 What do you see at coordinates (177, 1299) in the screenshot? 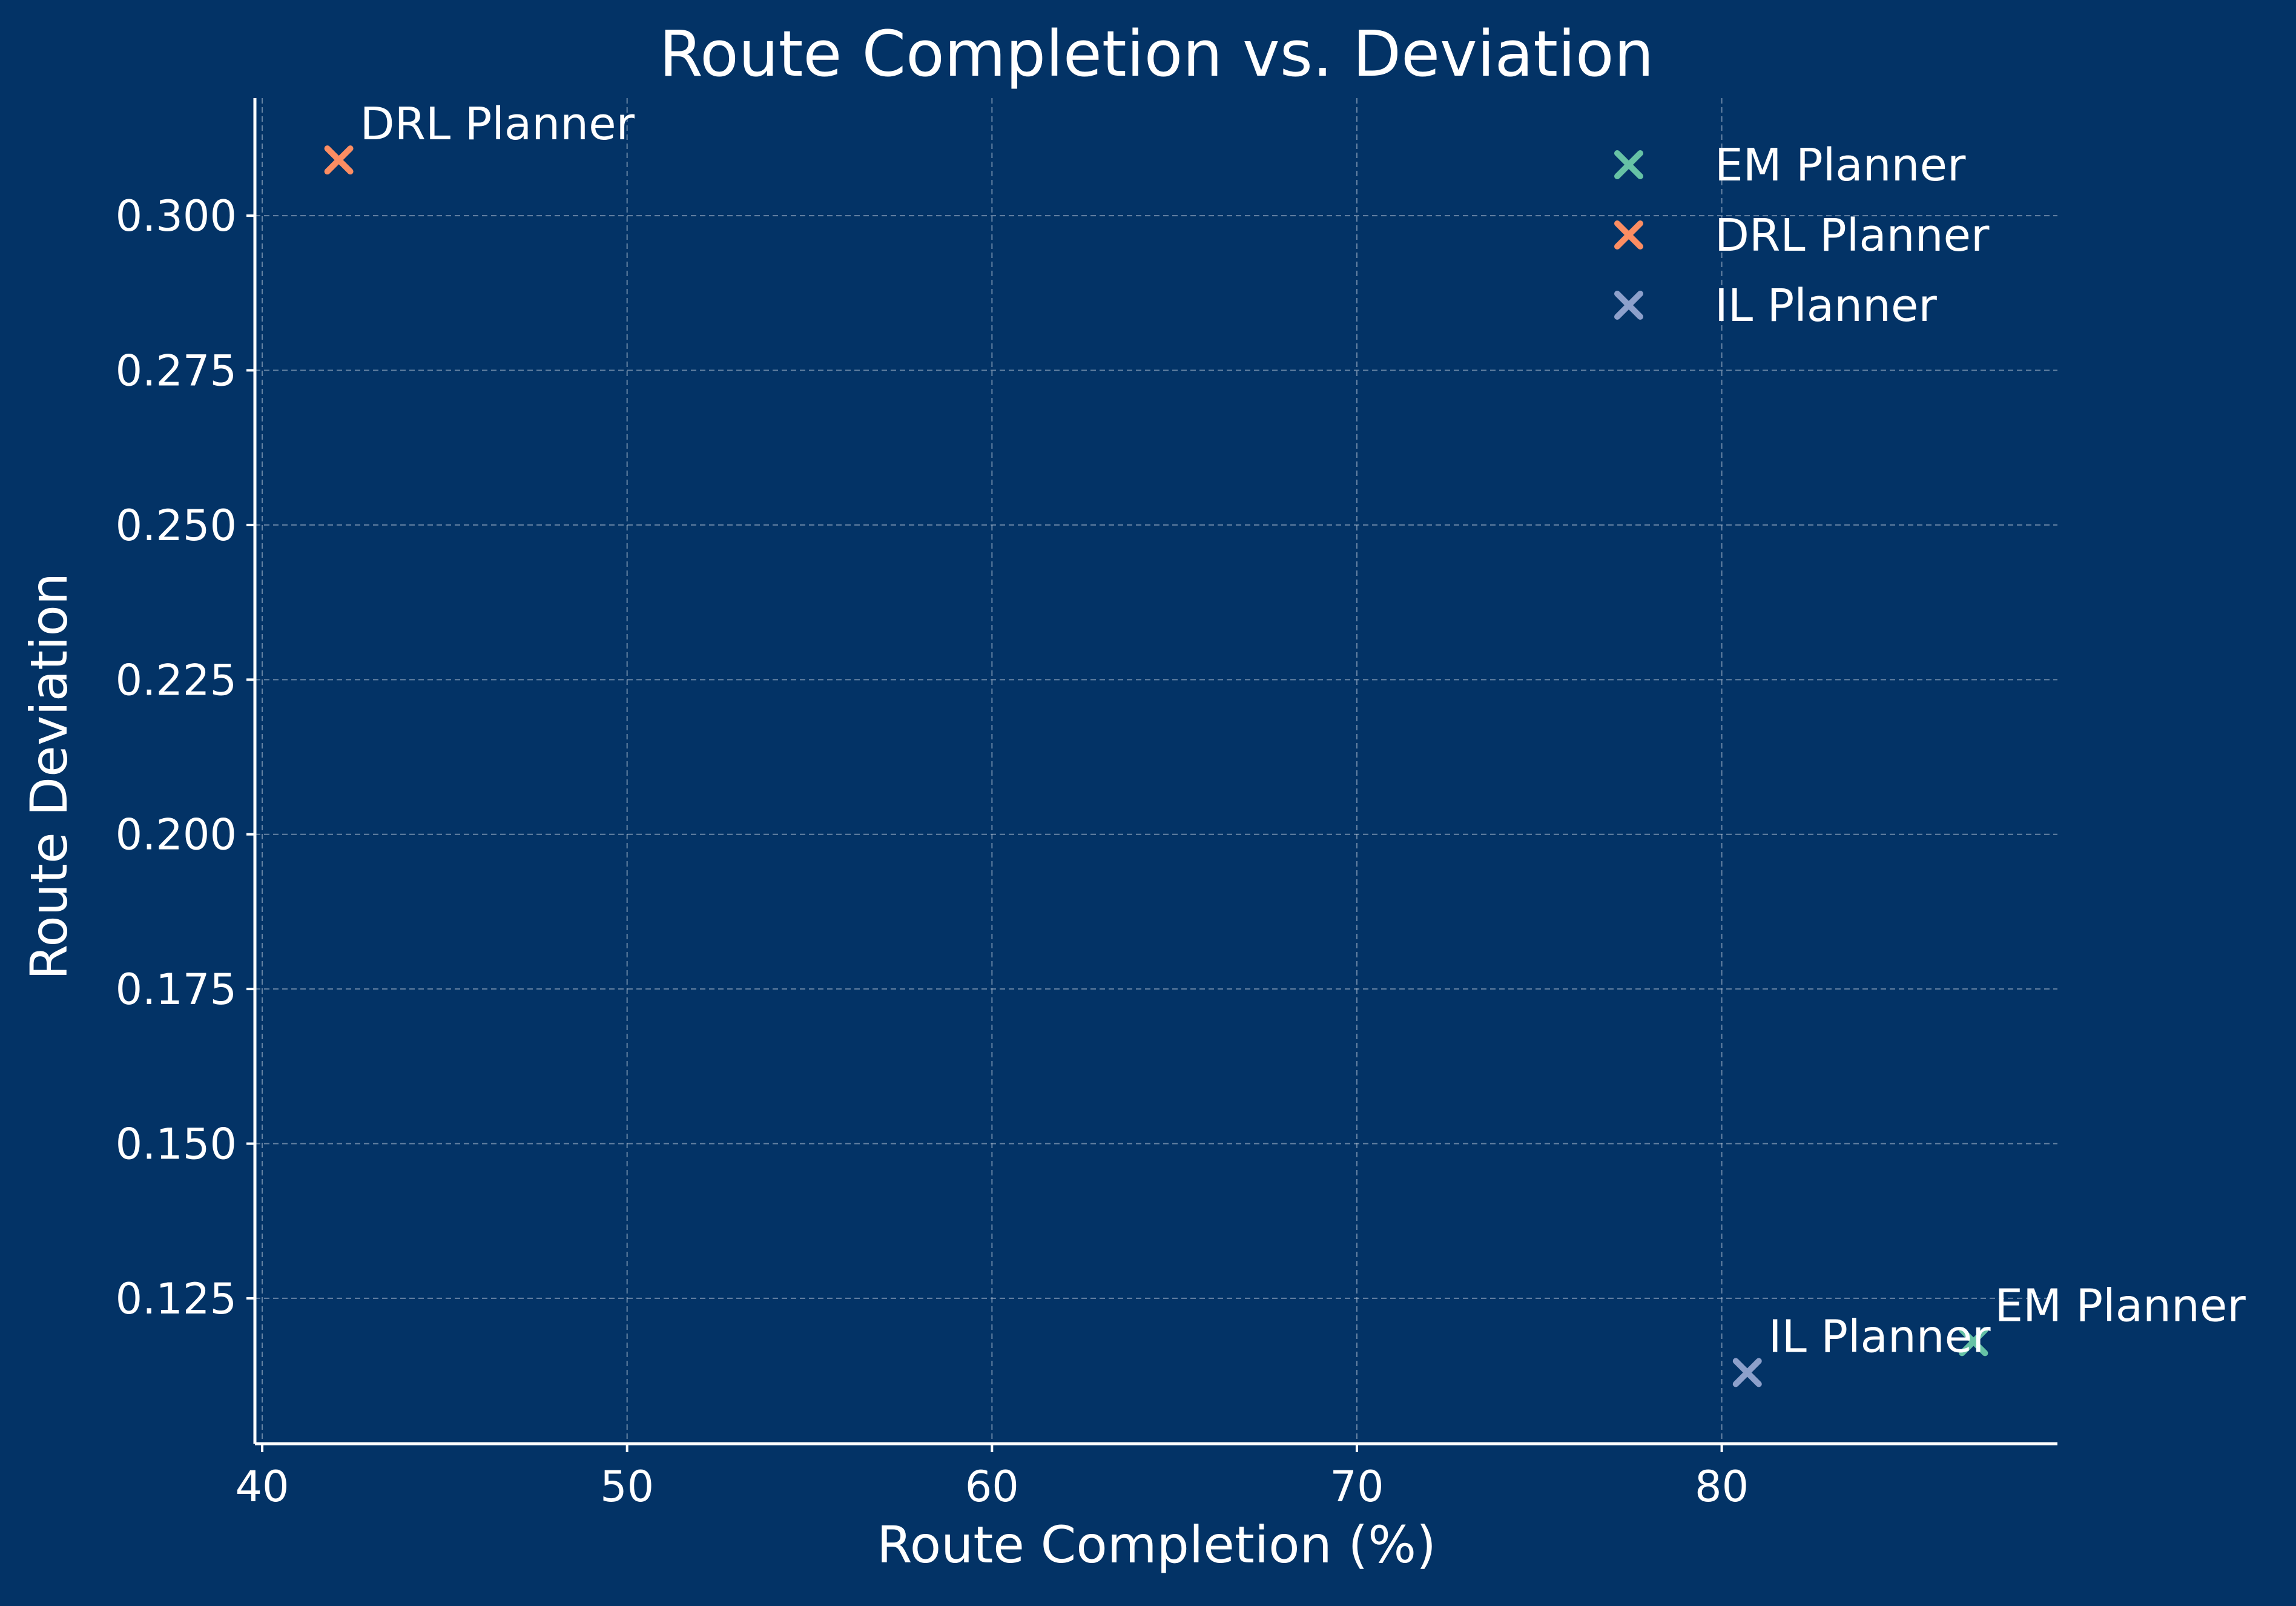
I see `y-tick-label: 0.125` at bounding box center [177, 1299].